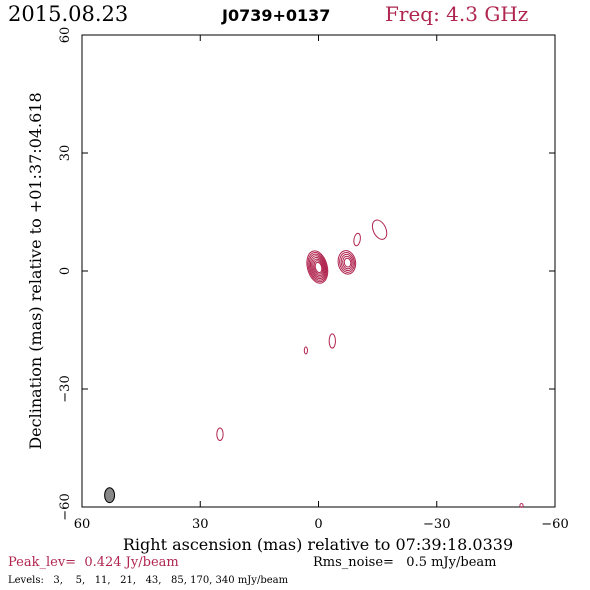 The height and width of the screenshot is (590, 590). What do you see at coordinates (65, 271) in the screenshot?
I see `y-tick-label: 0` at bounding box center [65, 271].